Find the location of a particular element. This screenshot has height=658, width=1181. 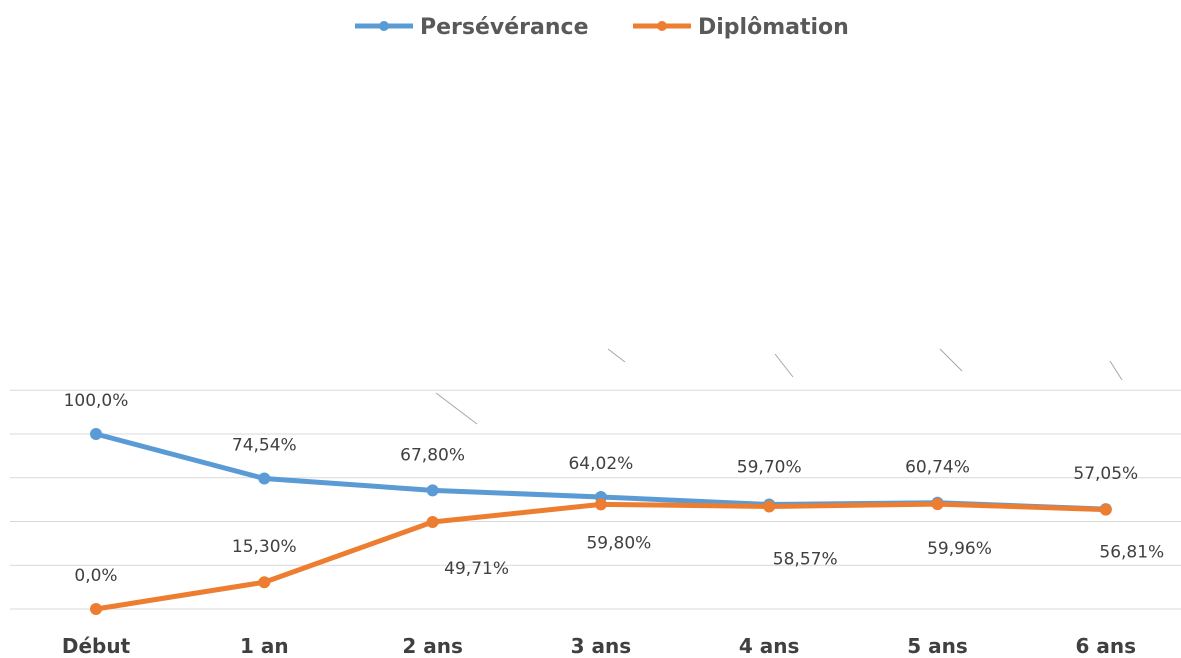

legend-marker-diplomation is located at coordinates (662, 26).